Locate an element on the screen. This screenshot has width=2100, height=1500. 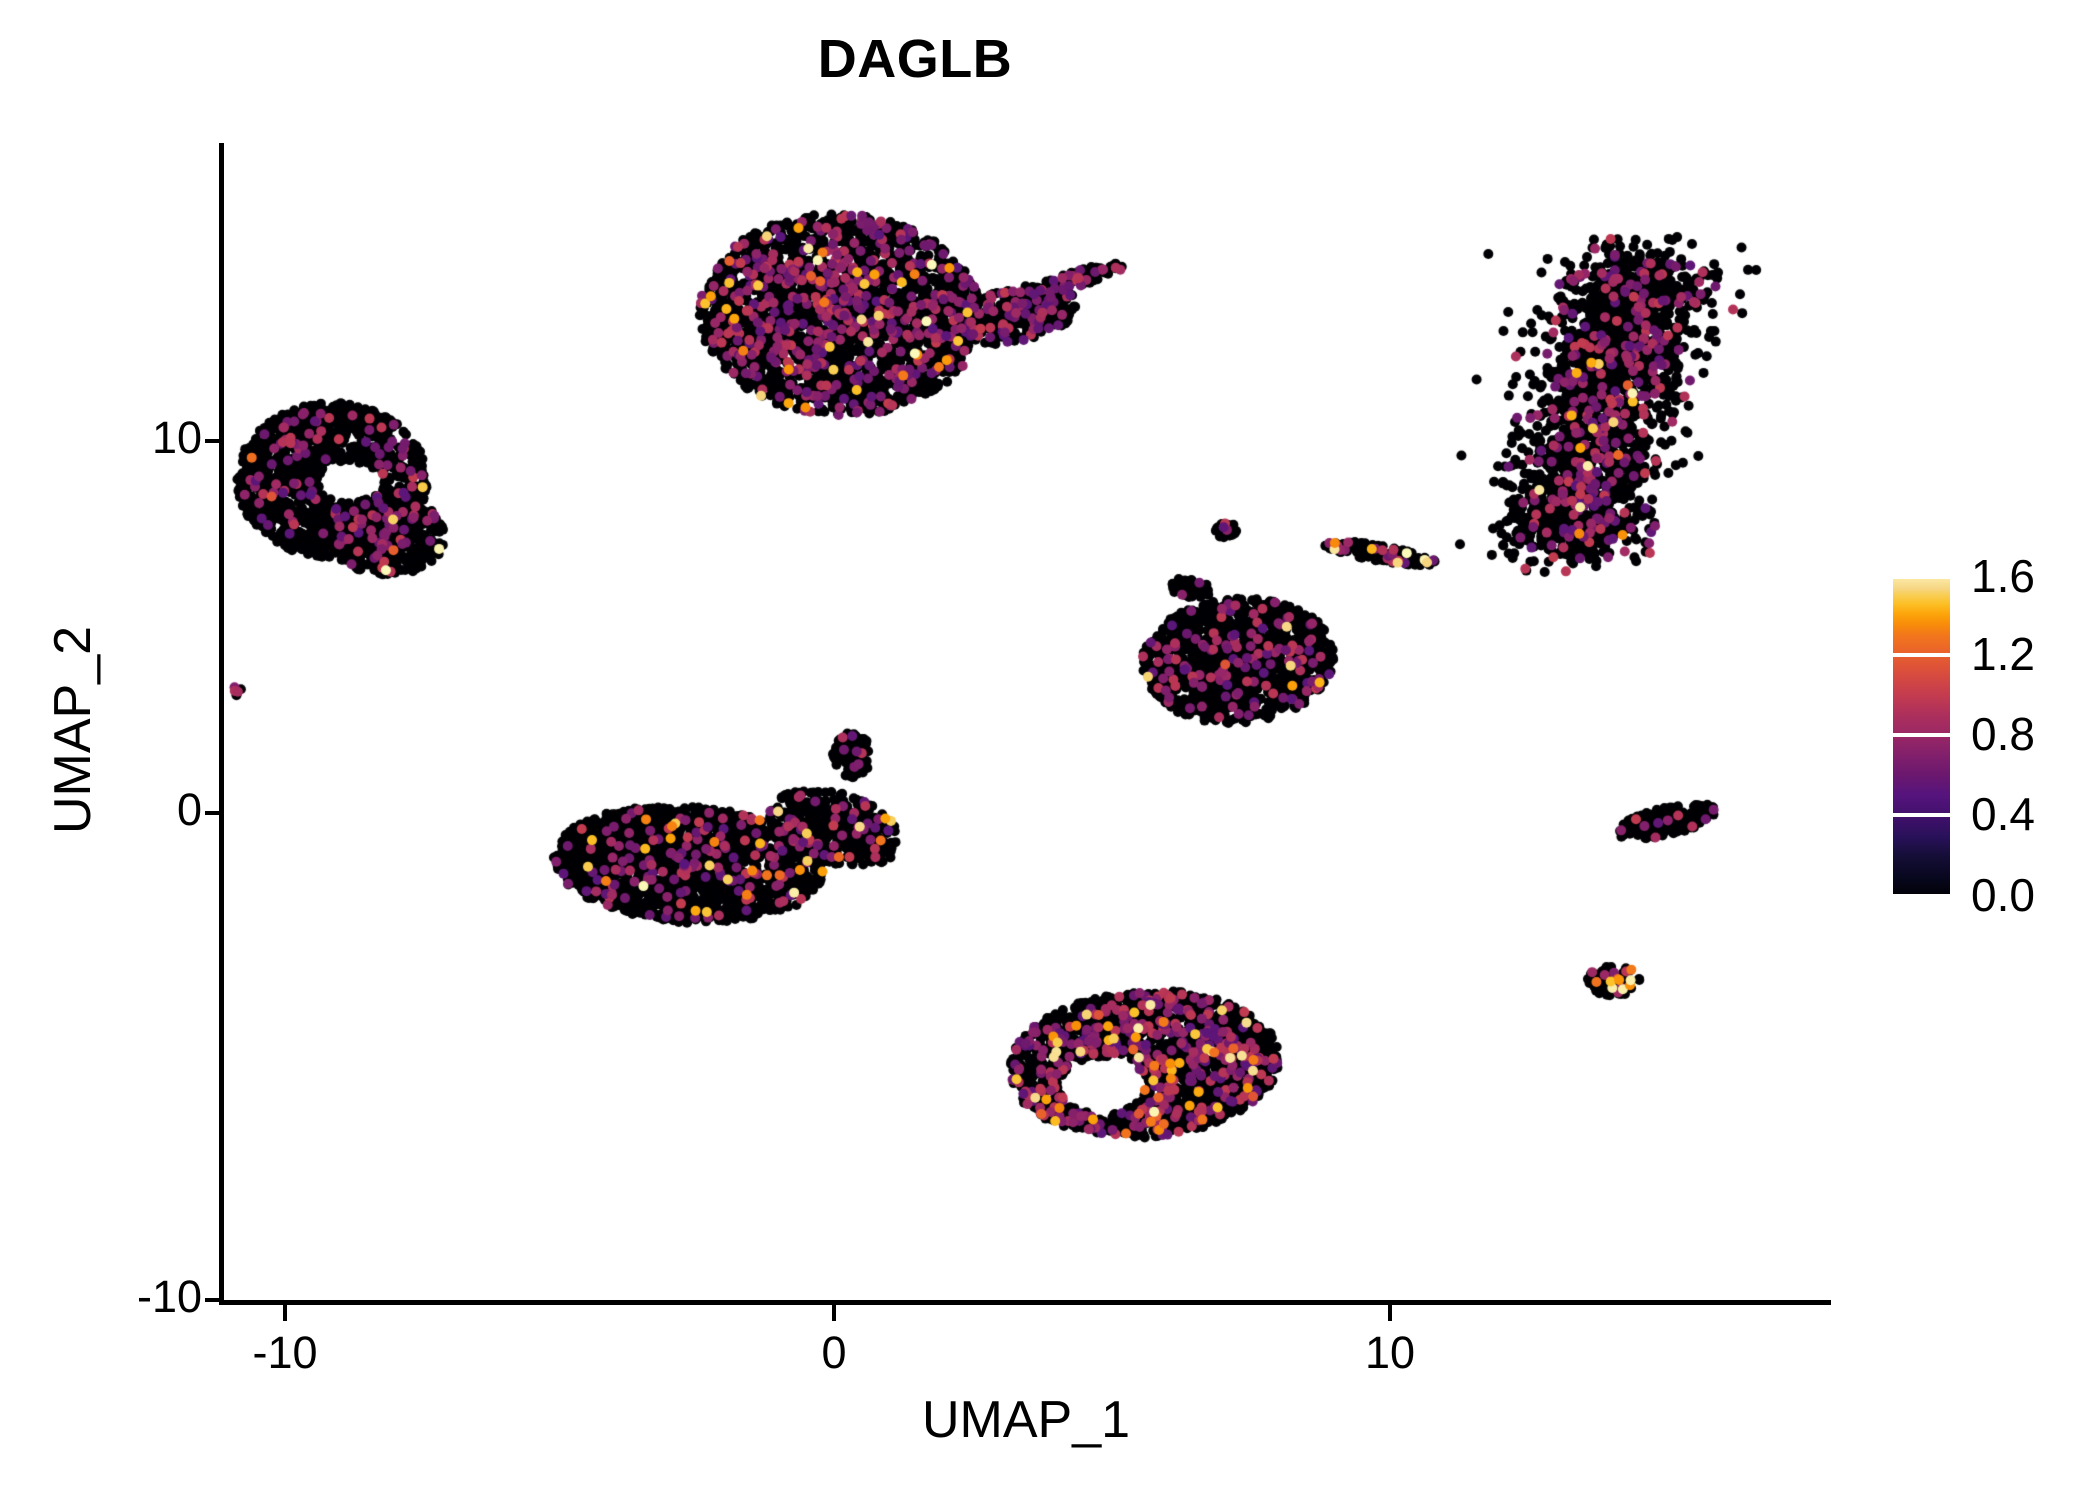
x-tick-label-0: 0 is located at coordinates (834, 1352).